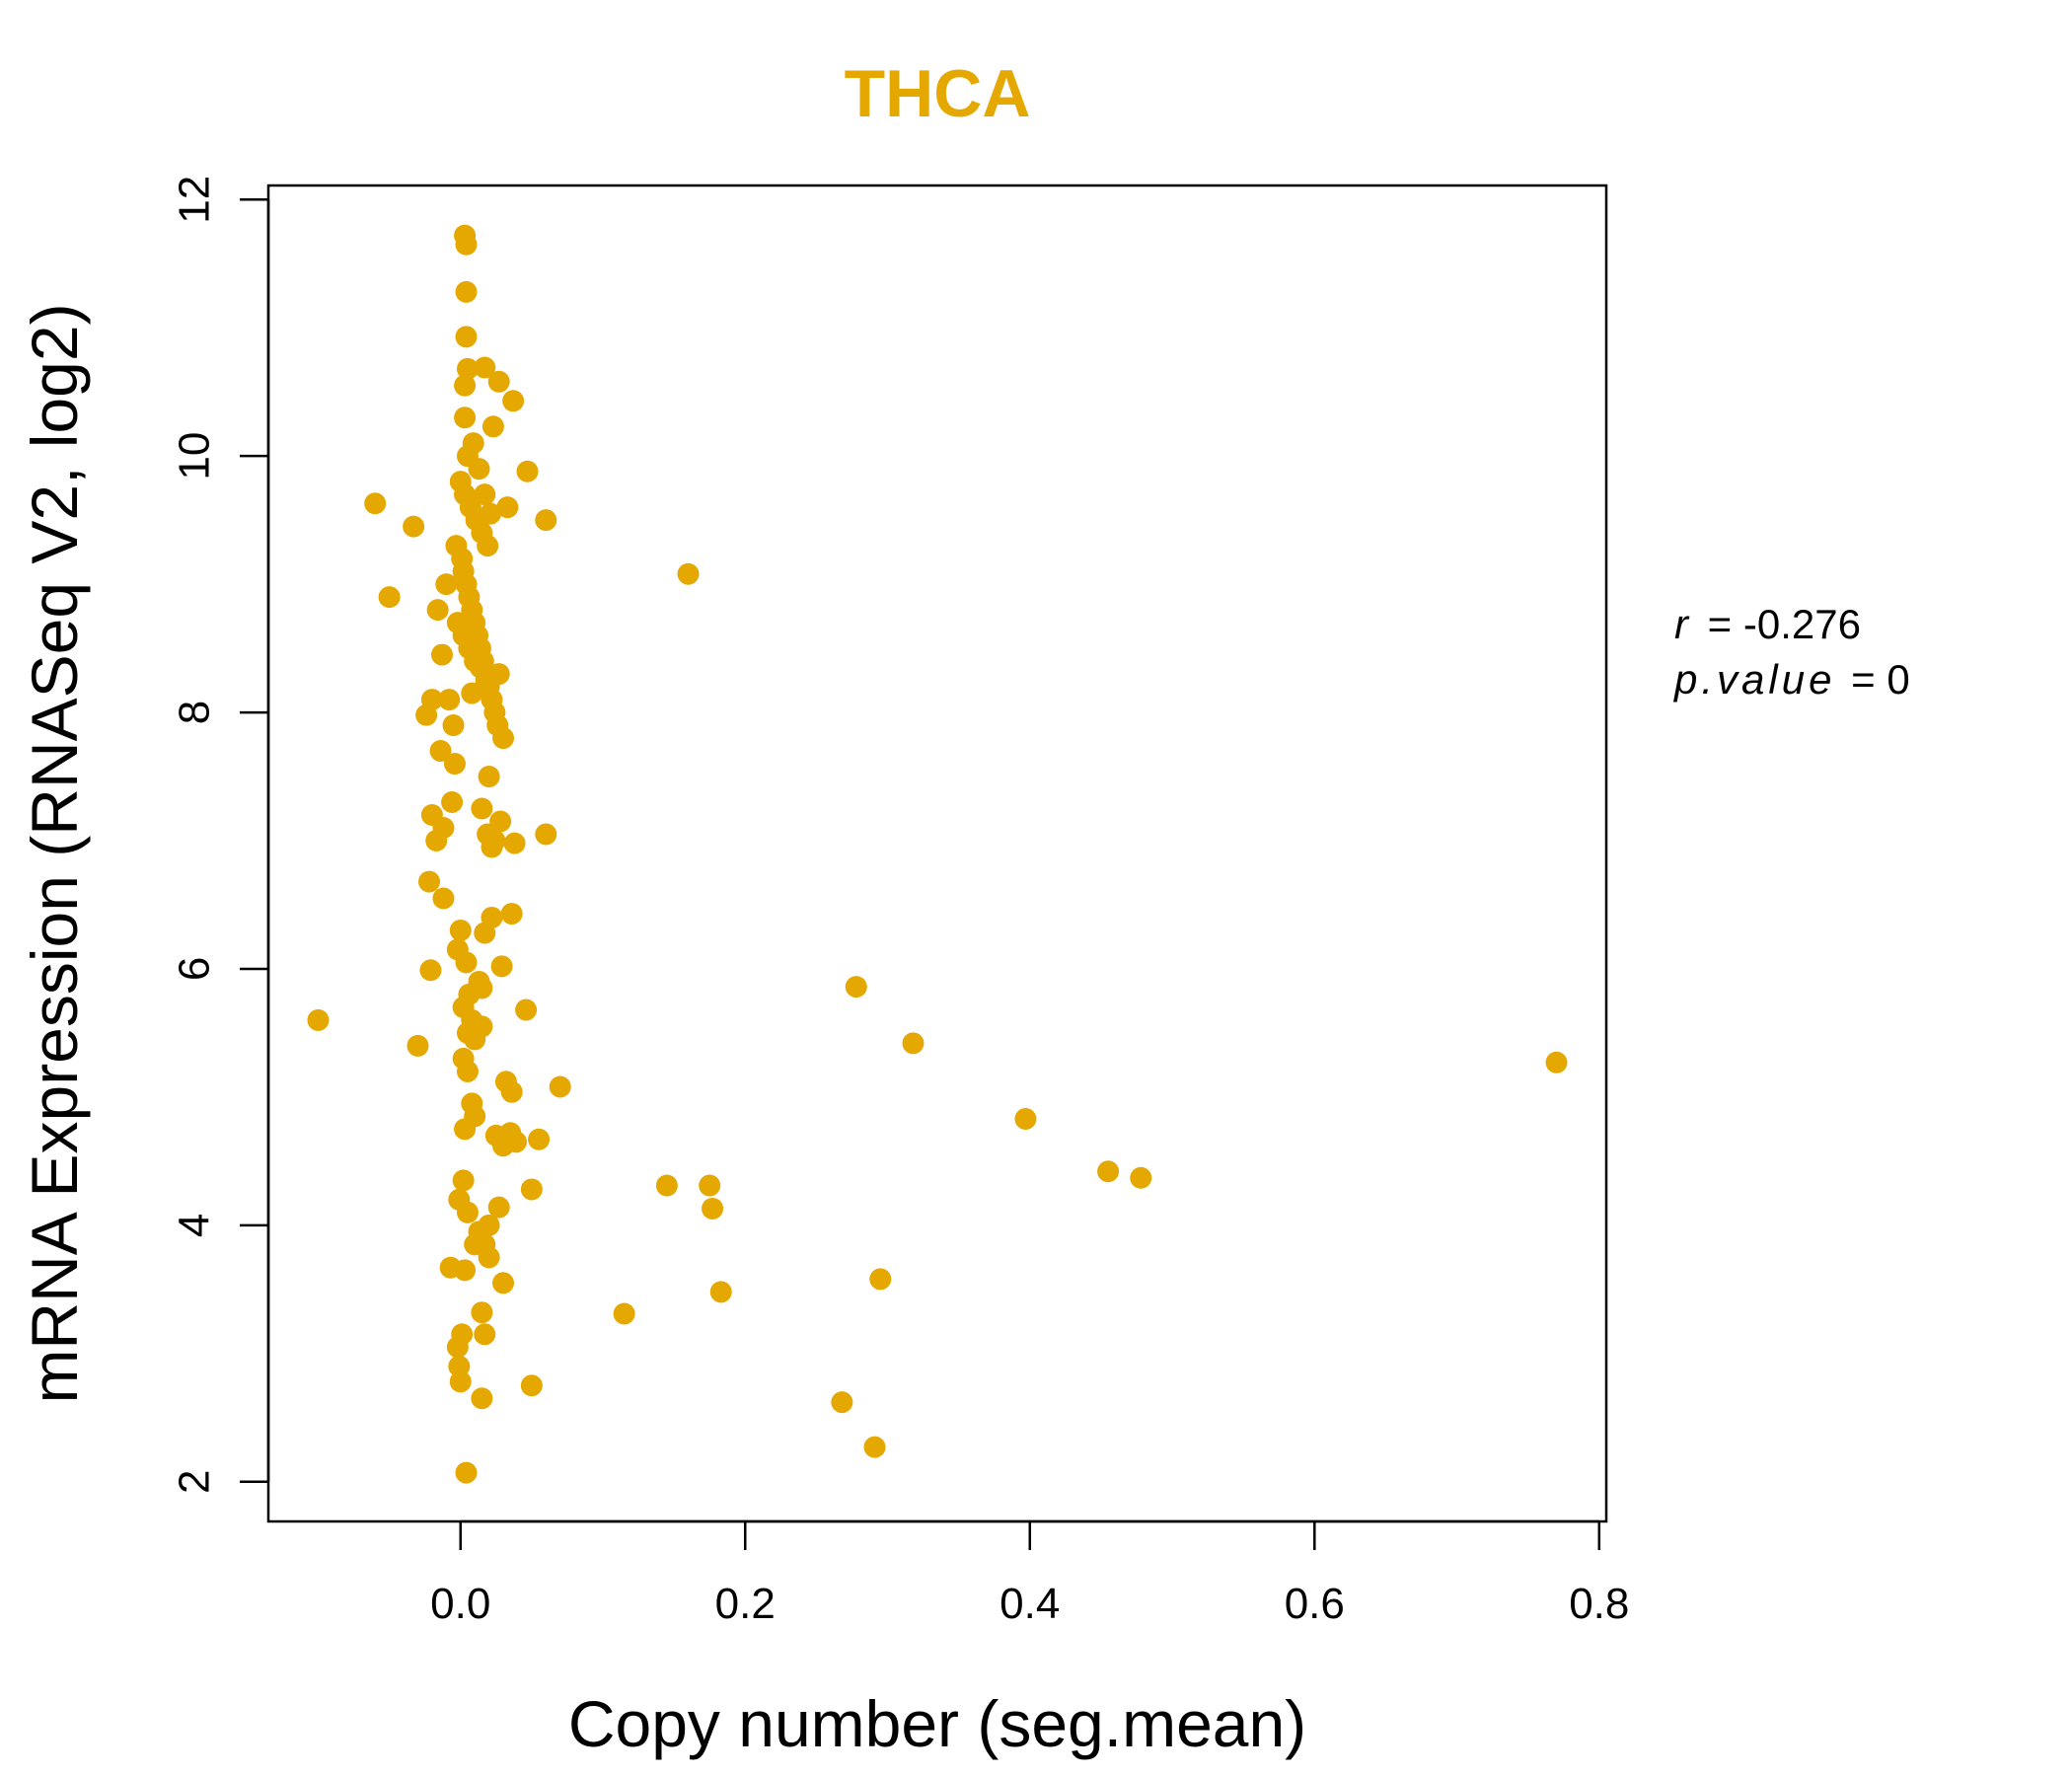 Image resolution: width=2072 pixels, height=1776 pixels. I want to click on y-tick-label: 8, so click(195, 713).